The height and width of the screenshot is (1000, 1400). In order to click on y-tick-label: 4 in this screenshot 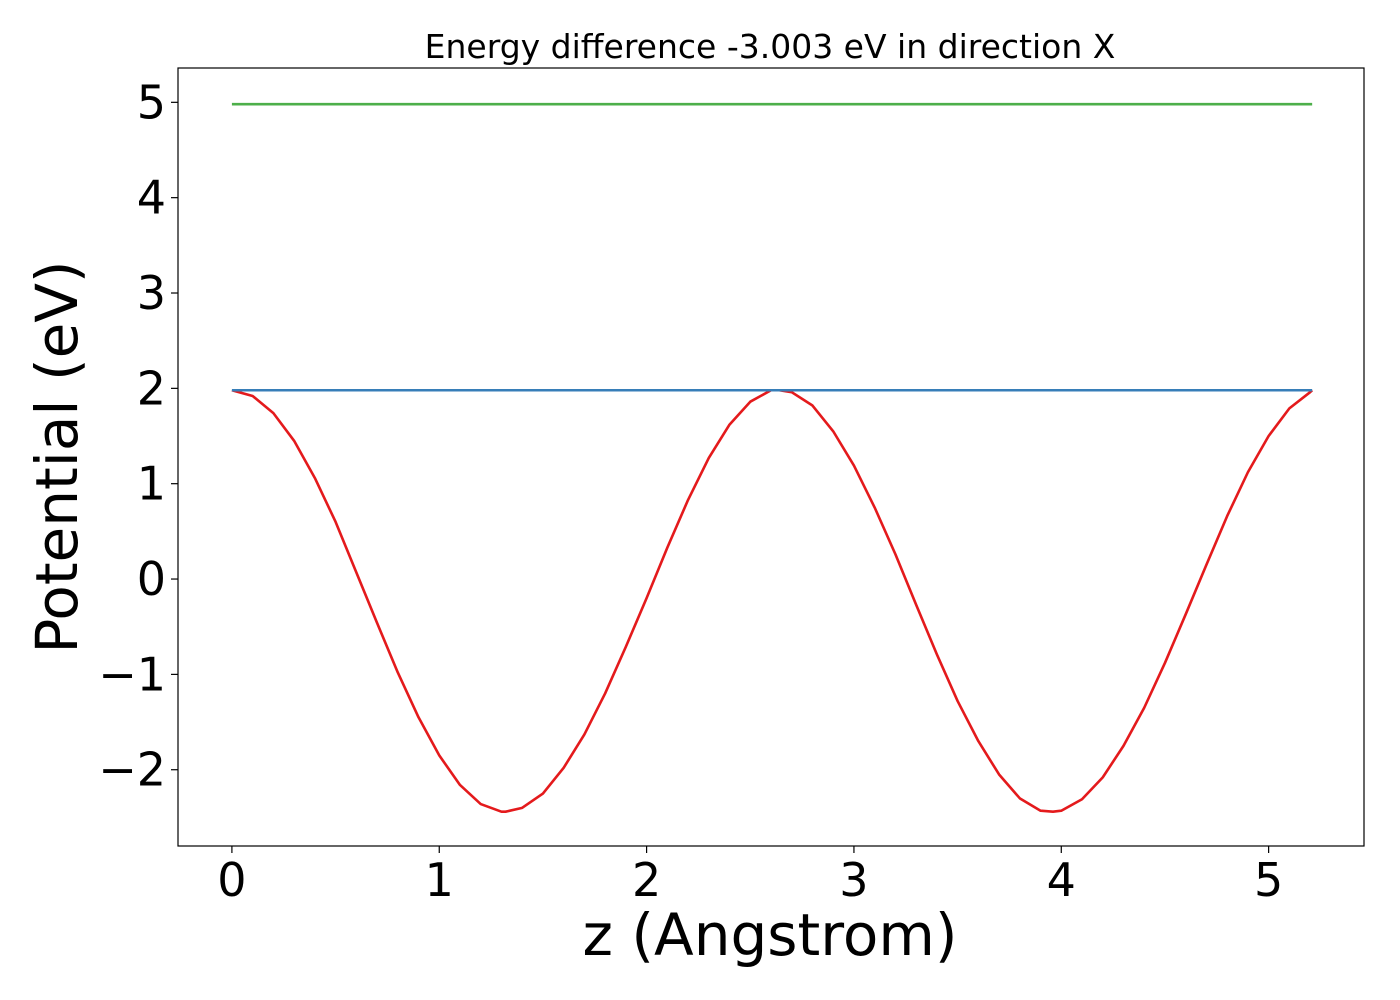, I will do `click(151, 198)`.